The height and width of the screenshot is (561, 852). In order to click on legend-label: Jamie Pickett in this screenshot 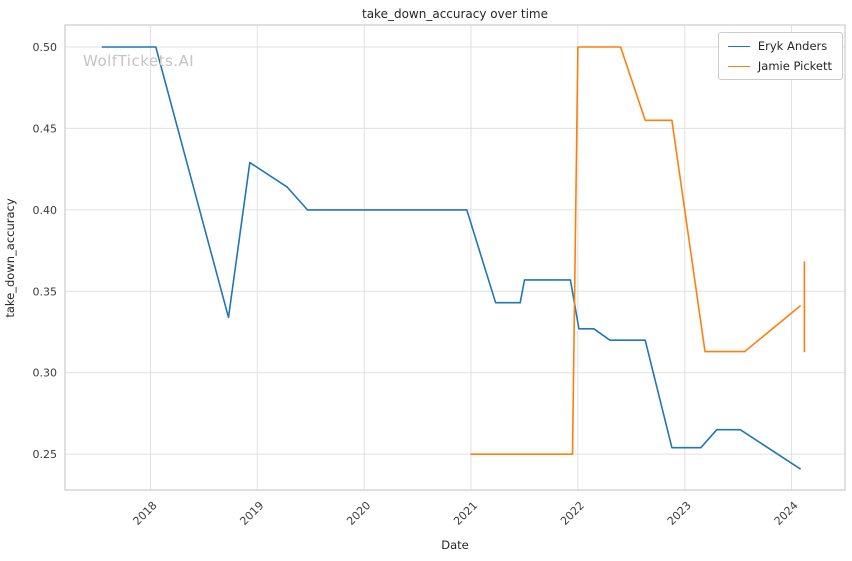, I will do `click(794, 66)`.